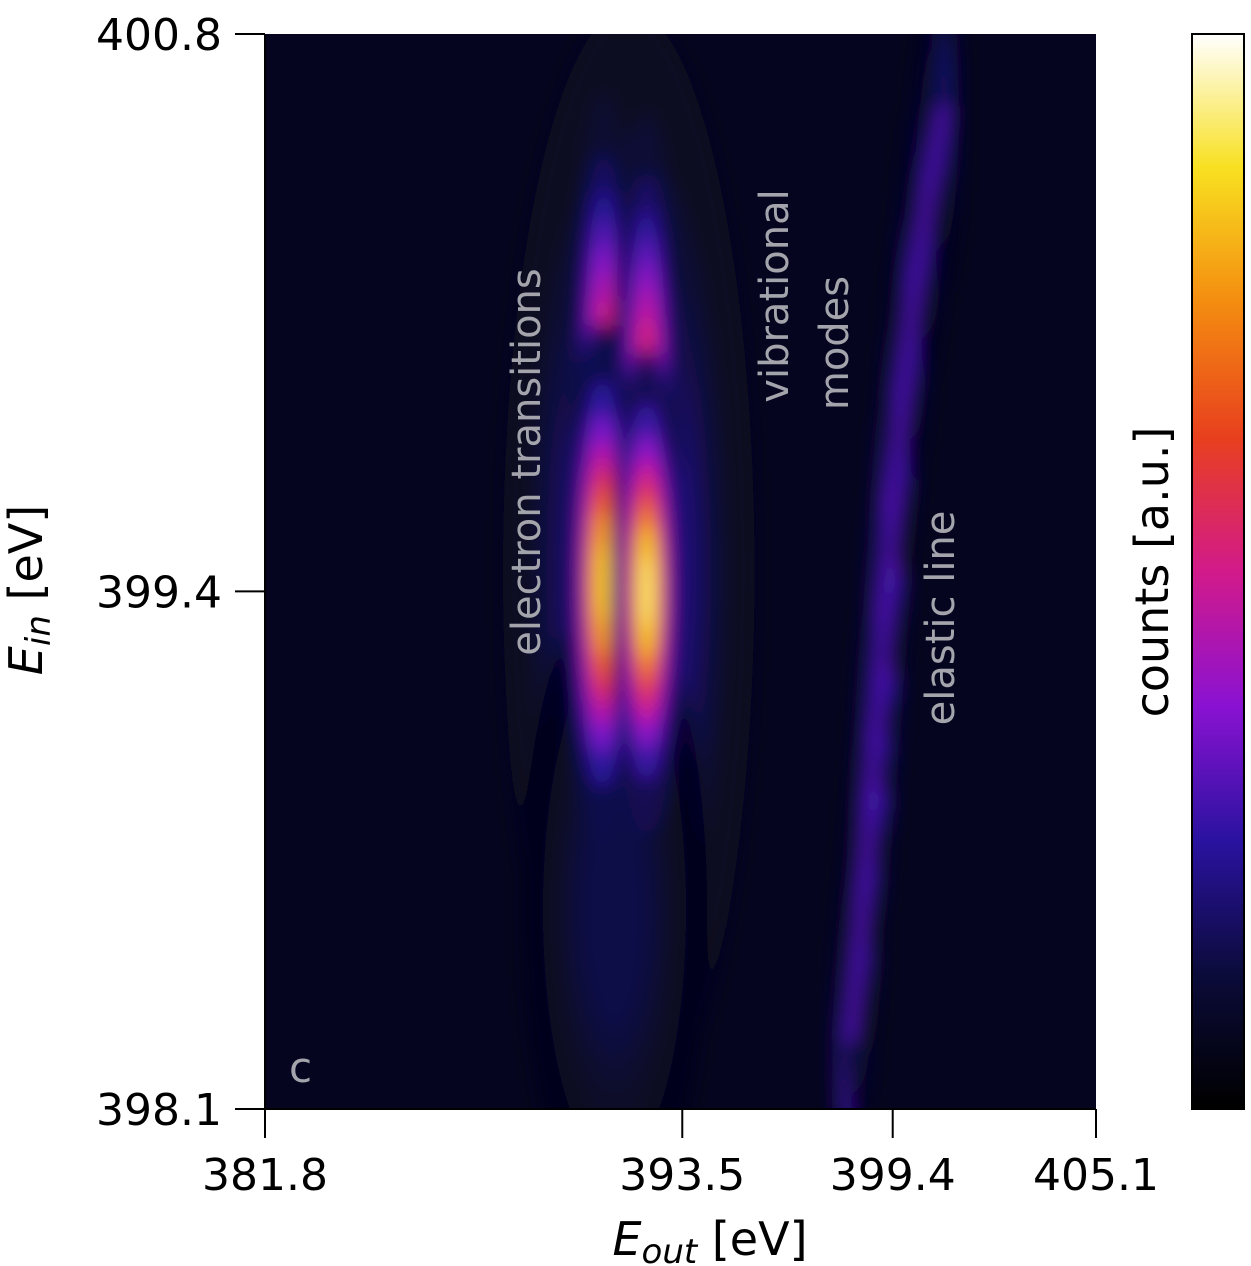 The image size is (1251, 1266). Describe the element at coordinates (897, 573) in the screenshot. I see `elastic-line-trace` at that location.